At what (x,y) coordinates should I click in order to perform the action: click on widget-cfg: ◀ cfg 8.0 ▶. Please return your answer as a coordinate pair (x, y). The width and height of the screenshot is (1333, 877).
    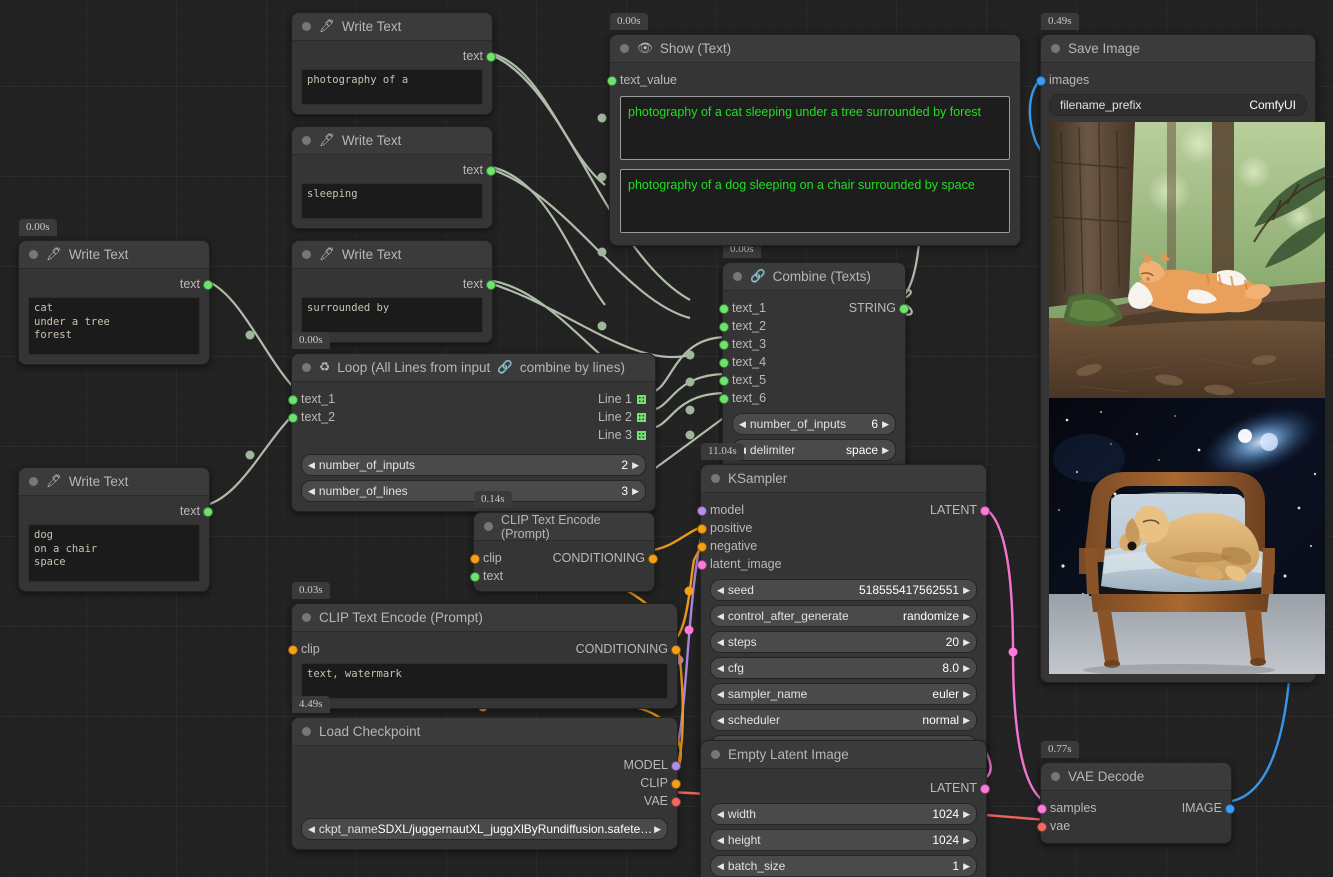
    Looking at the image, I should click on (843, 668).